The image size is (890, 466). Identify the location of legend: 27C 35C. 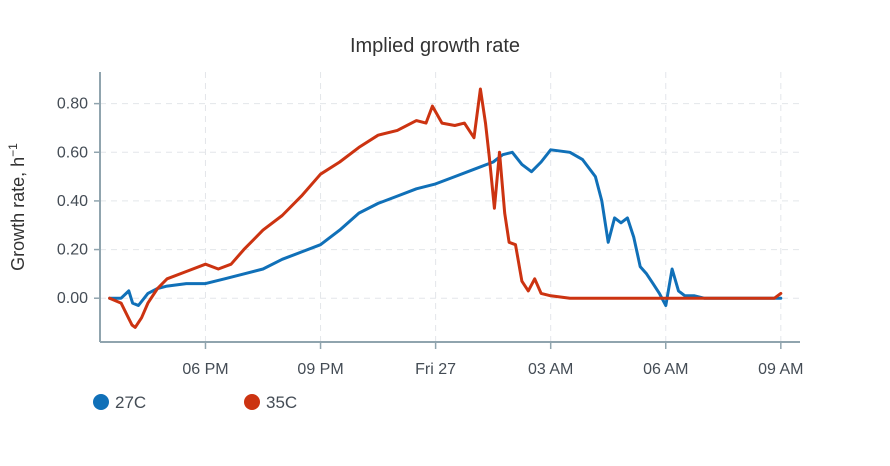
(195, 402).